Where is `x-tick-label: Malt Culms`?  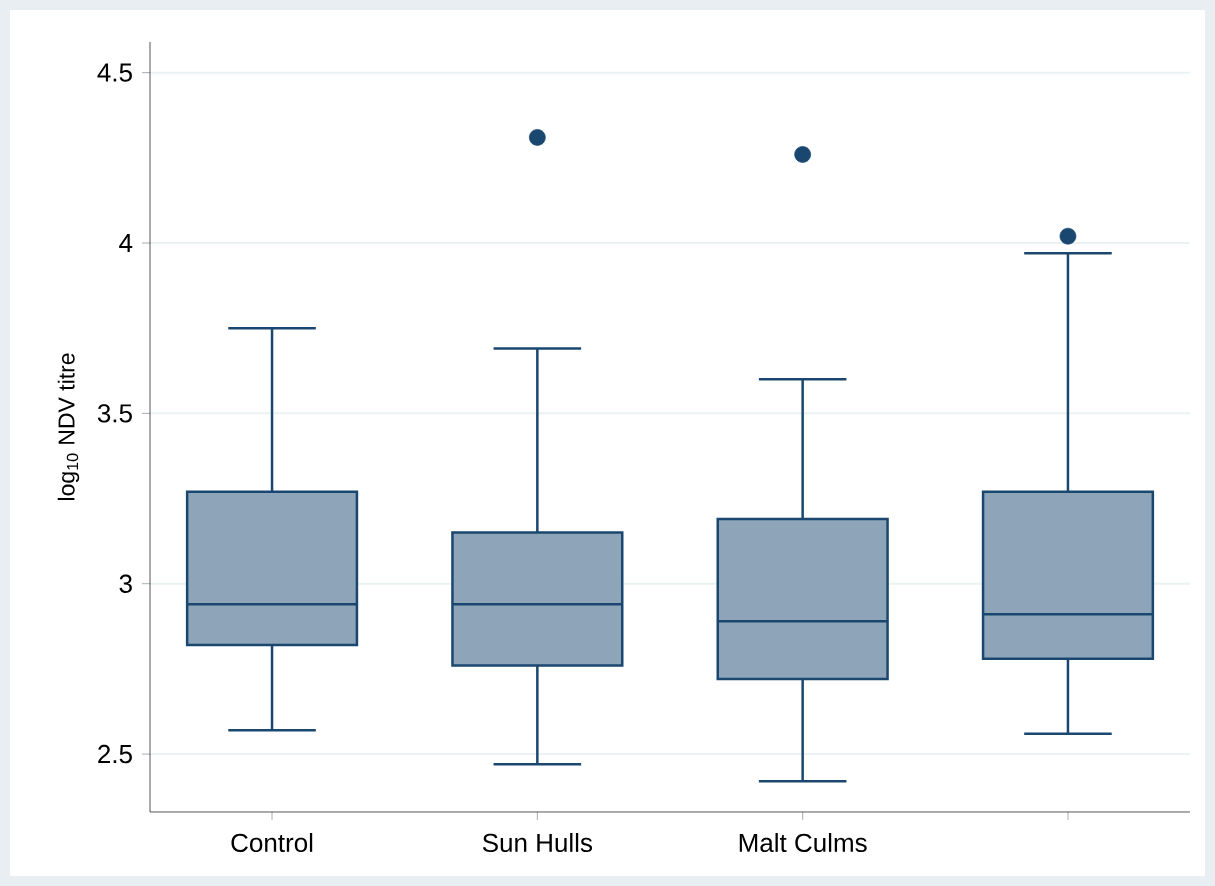 x-tick-label: Malt Culms is located at coordinates (803, 842).